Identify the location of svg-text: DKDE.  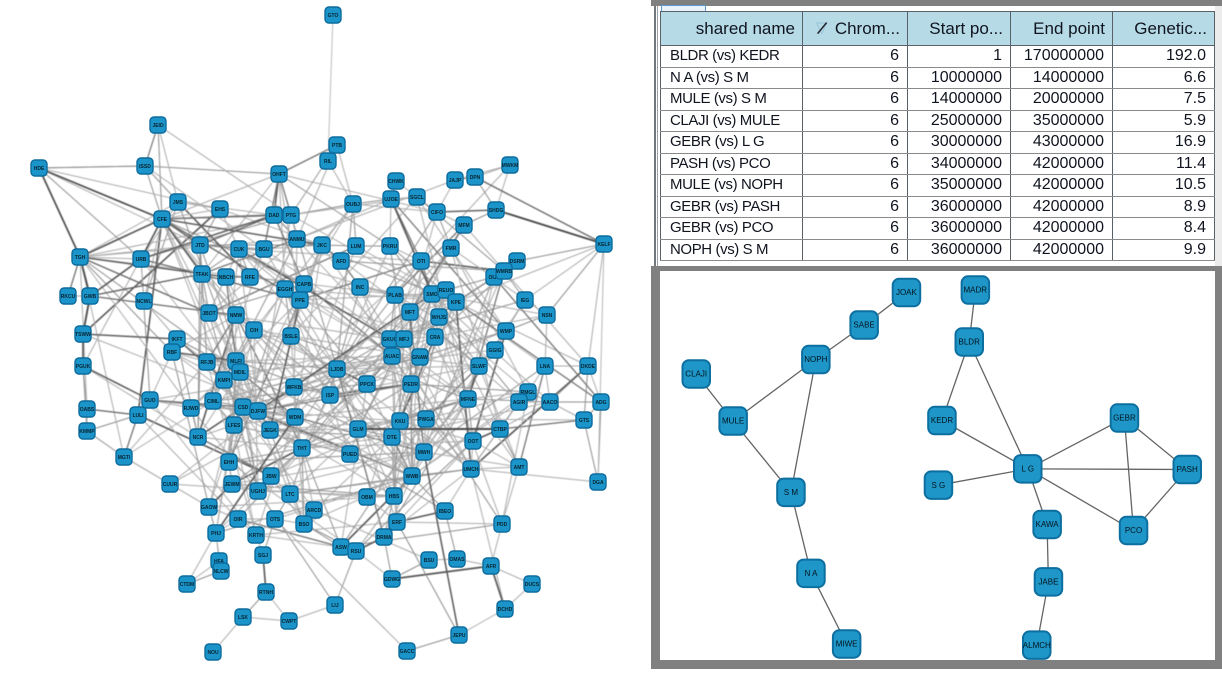
(588, 367).